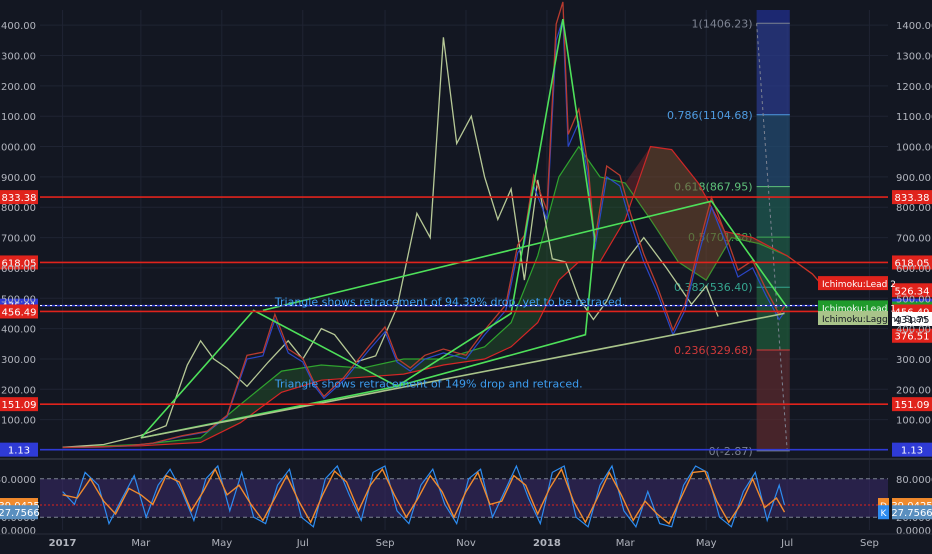 The height and width of the screenshot is (554, 932). What do you see at coordinates (626, 543) in the screenshot?
I see `x-tick: Mar` at bounding box center [626, 543].